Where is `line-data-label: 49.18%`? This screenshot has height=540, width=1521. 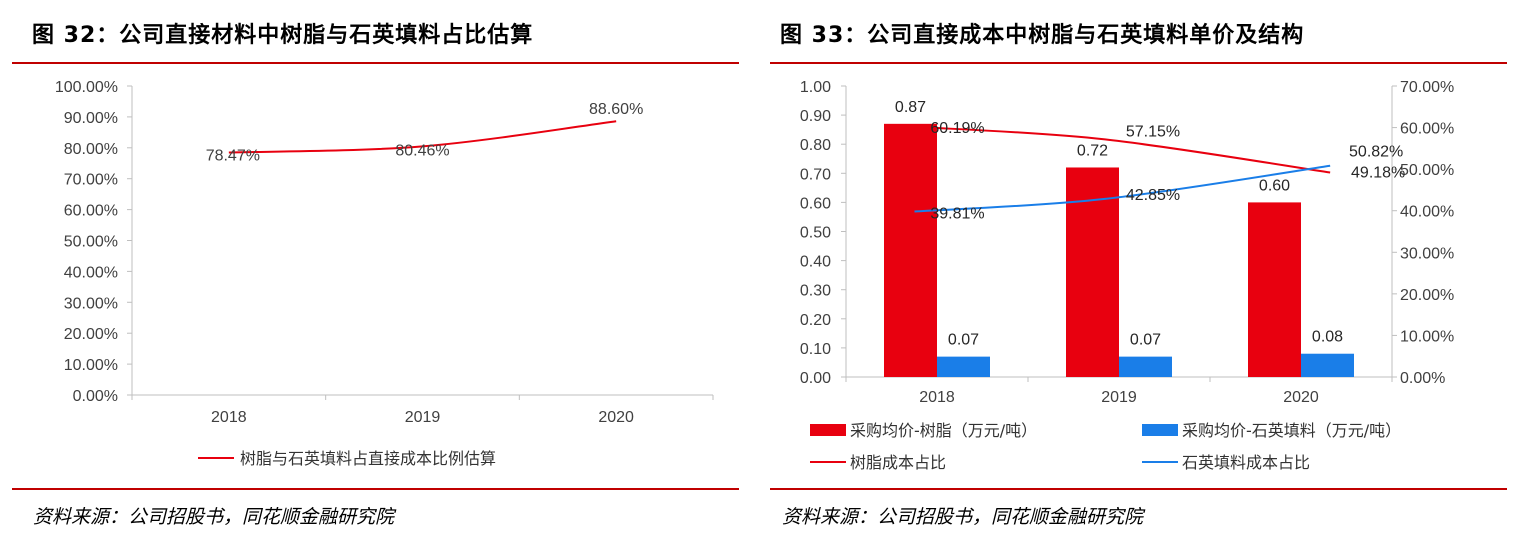 line-data-label: 49.18% is located at coordinates (1378, 173).